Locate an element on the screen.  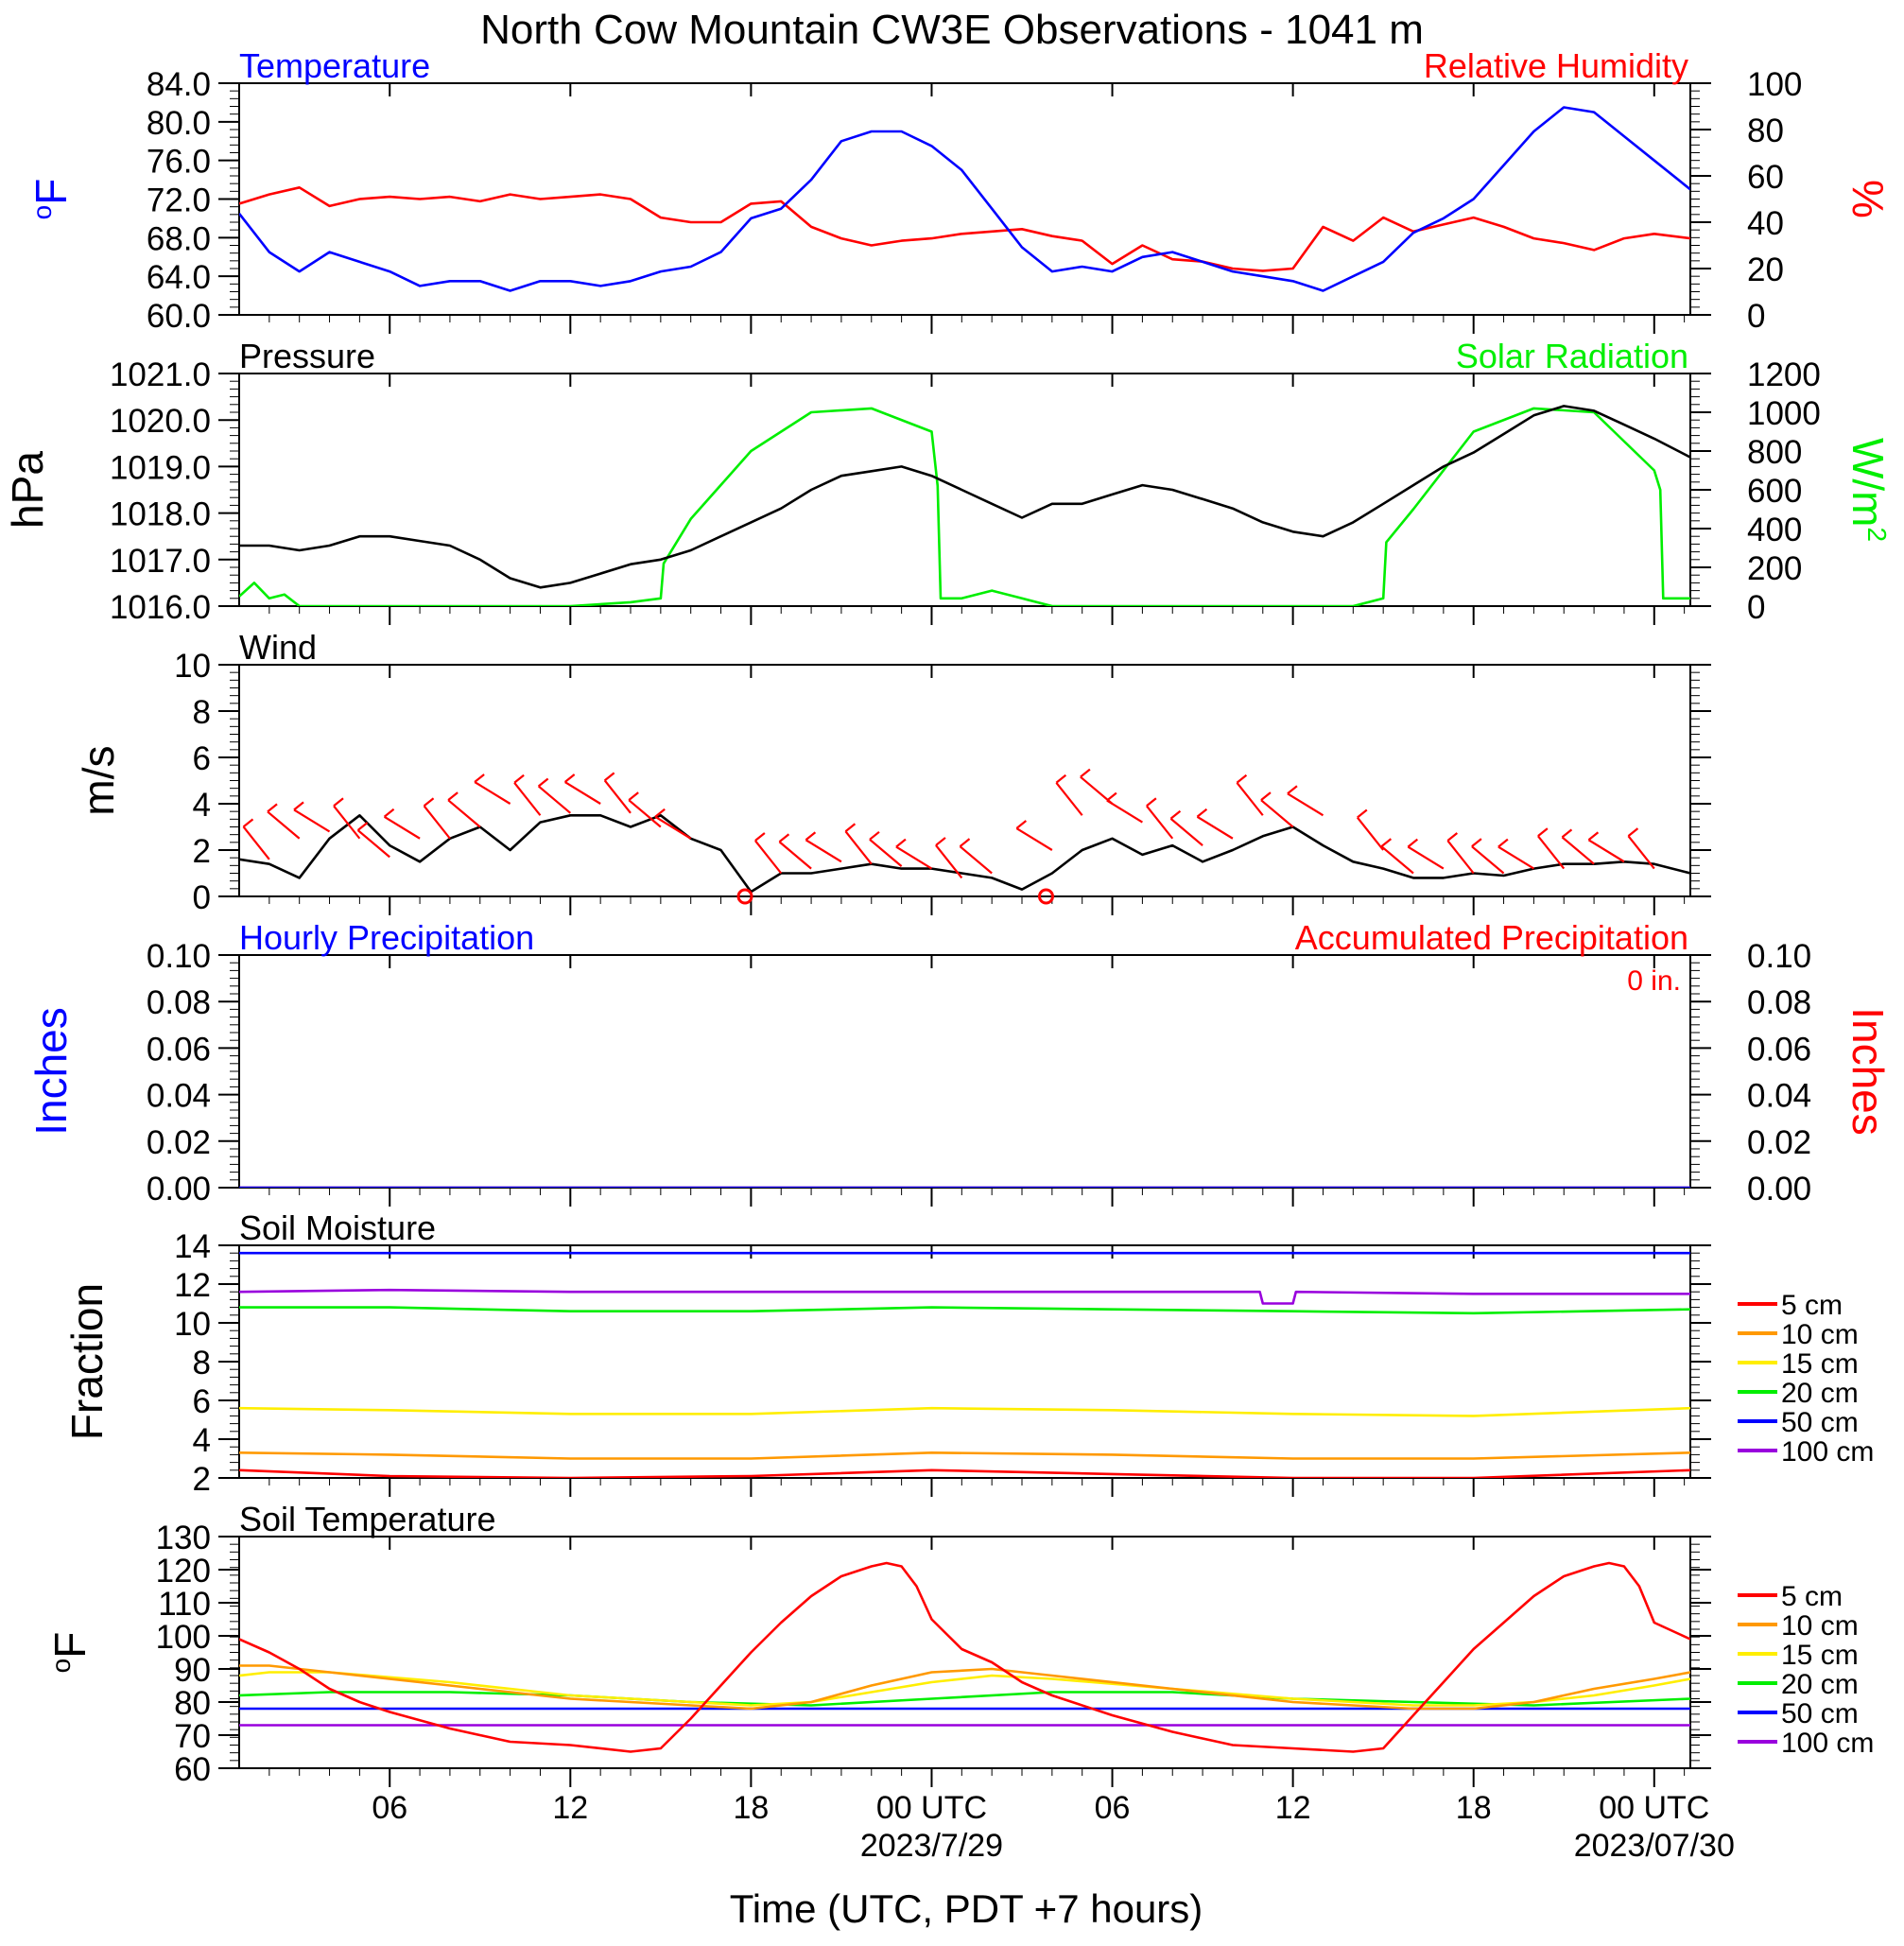
y-tick-label-left: 64.0 is located at coordinates (179, 278).